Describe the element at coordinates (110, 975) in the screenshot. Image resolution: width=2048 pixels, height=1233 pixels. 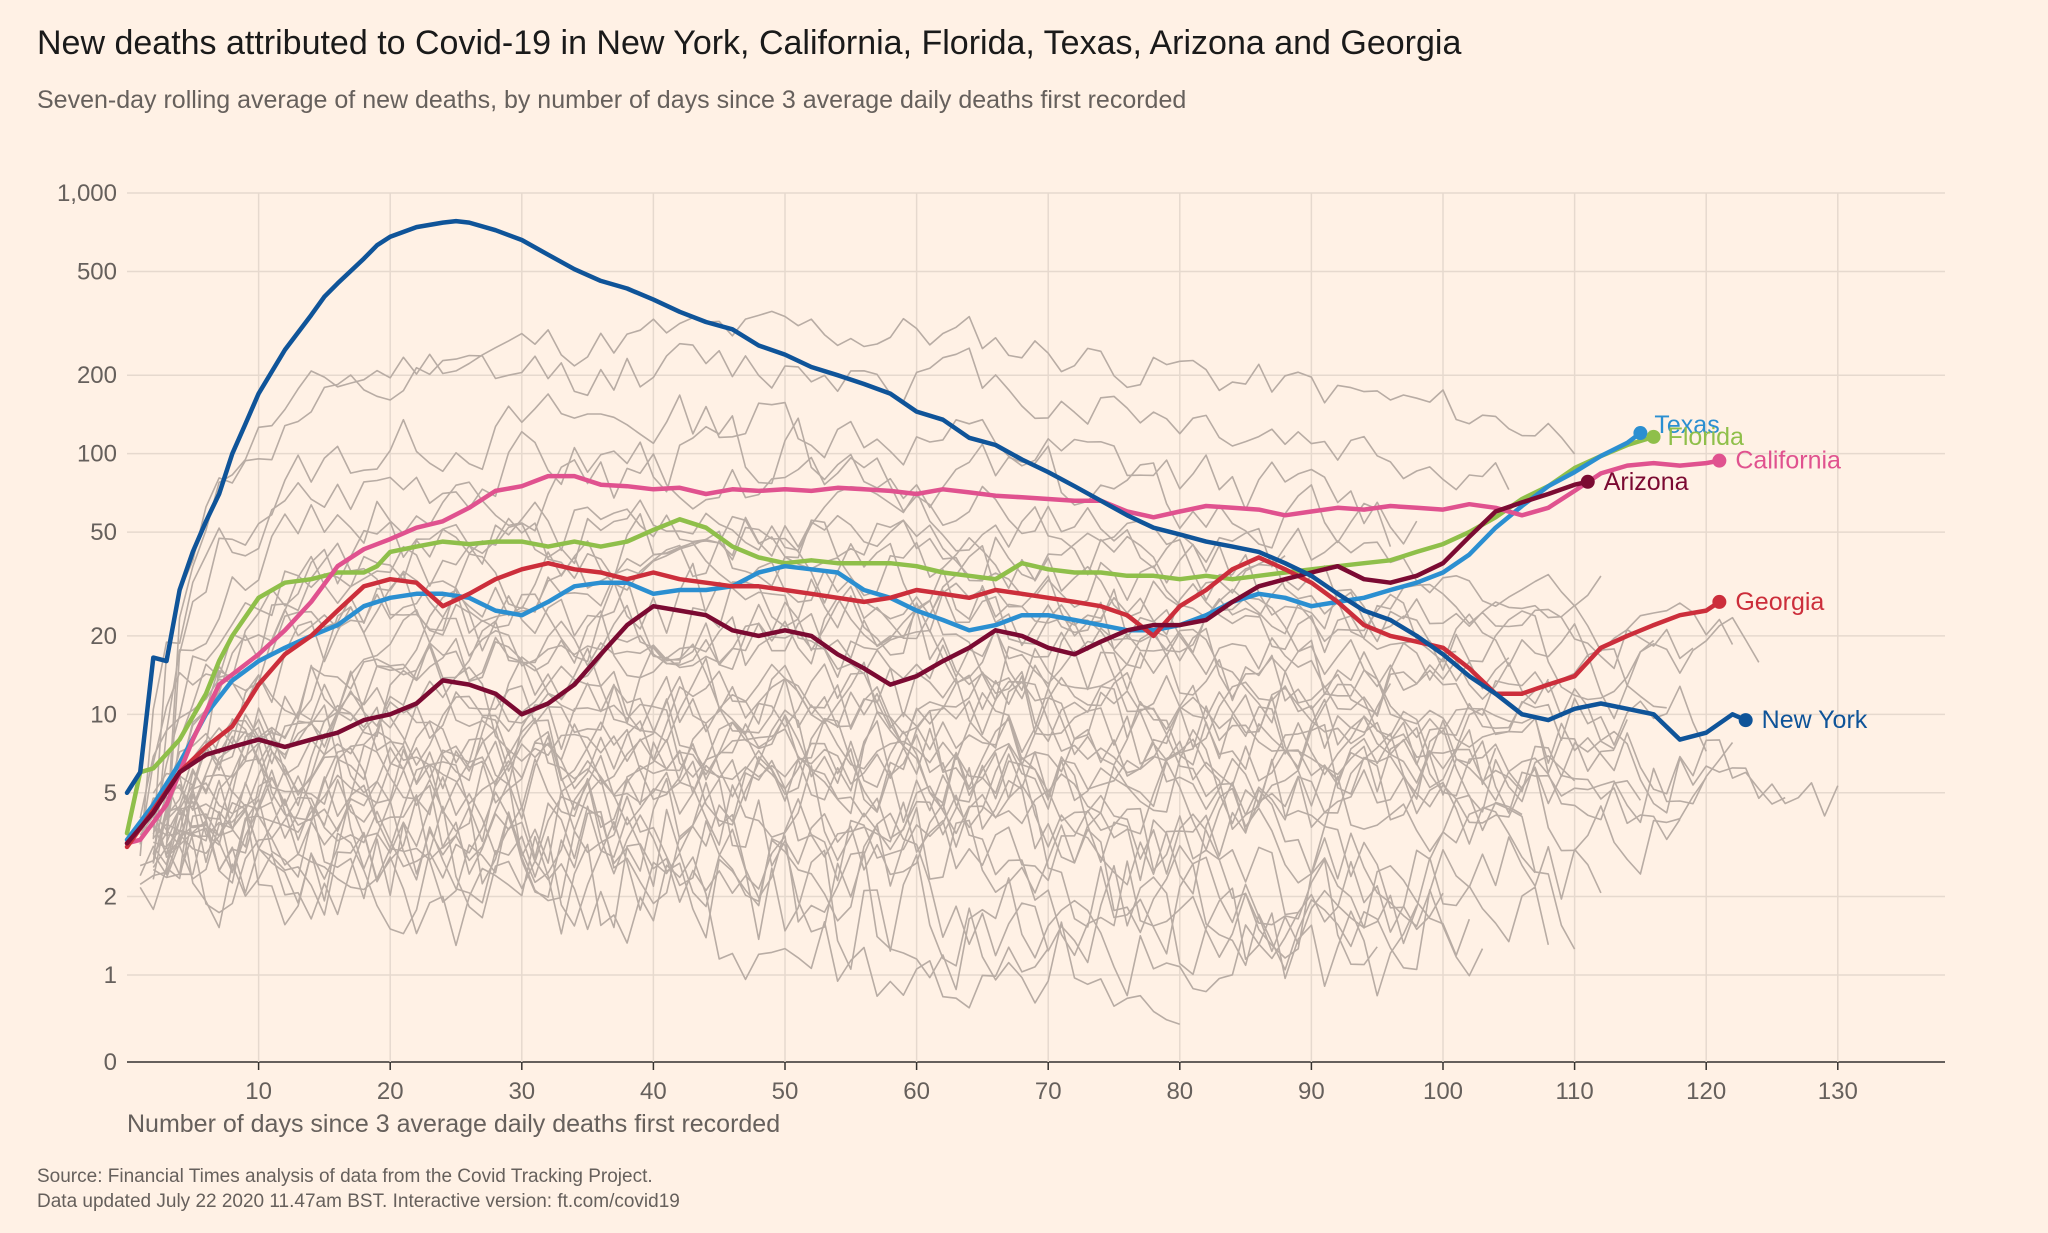
I see `y-tick-label: 1` at that location.